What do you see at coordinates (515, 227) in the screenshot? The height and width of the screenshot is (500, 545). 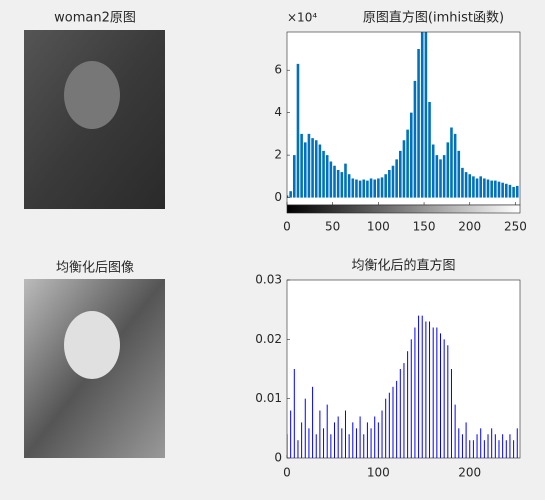 I see `x-tick-label: 250` at bounding box center [515, 227].